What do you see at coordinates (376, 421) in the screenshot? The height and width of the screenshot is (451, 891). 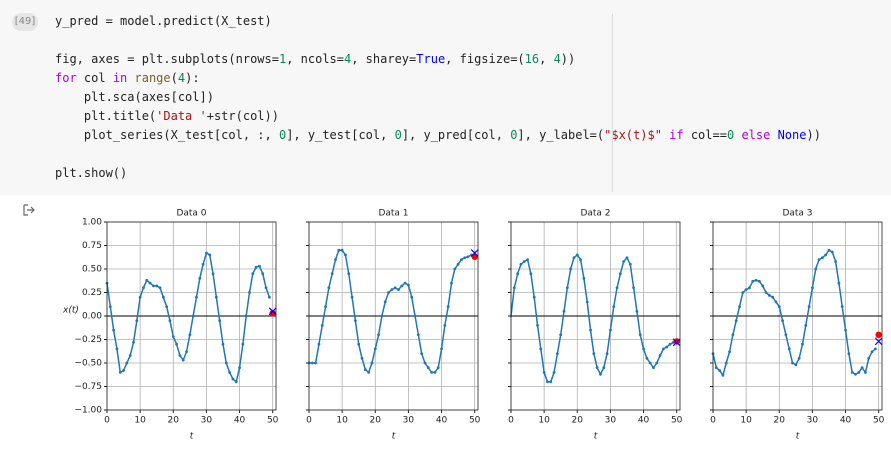 I see `x-tick-label: 20` at bounding box center [376, 421].